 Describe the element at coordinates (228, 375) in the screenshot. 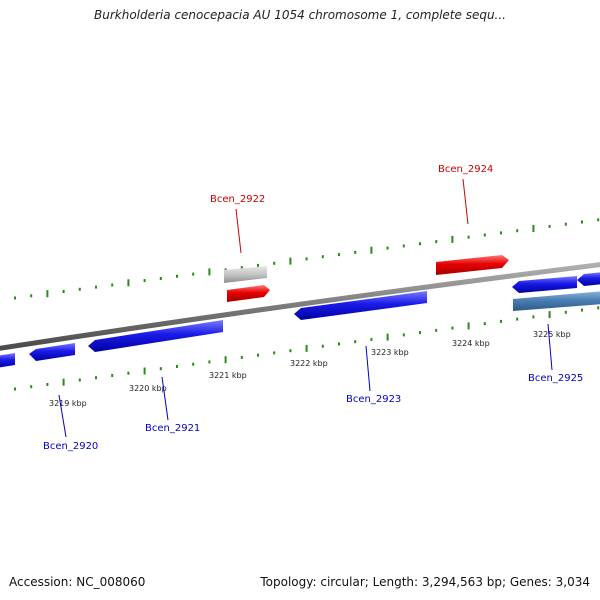

I see `ruler-label-3221: 3221 kbp` at that location.